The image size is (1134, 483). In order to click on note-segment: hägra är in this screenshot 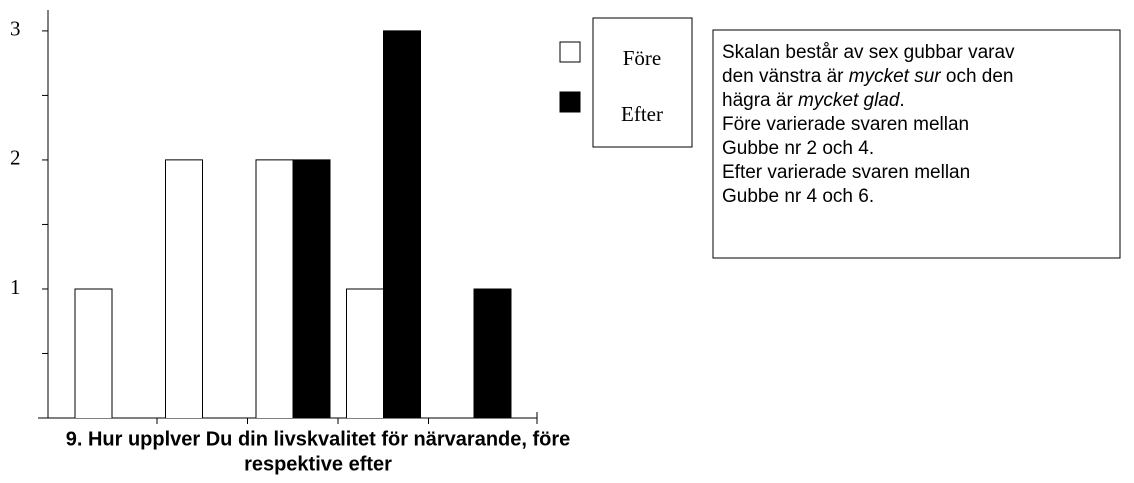, I will do `click(760, 100)`.